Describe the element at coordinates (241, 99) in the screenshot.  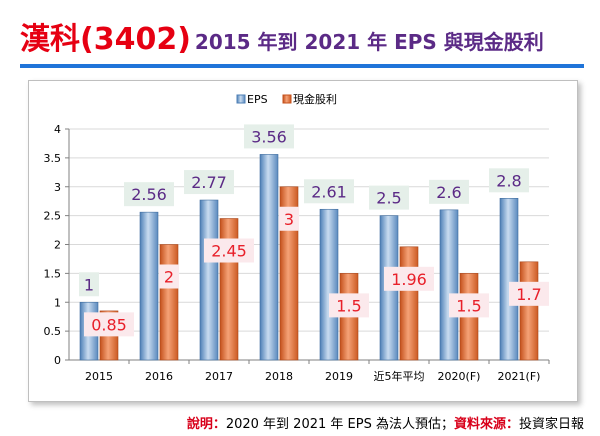
I see `legend-eps-swatch` at that location.